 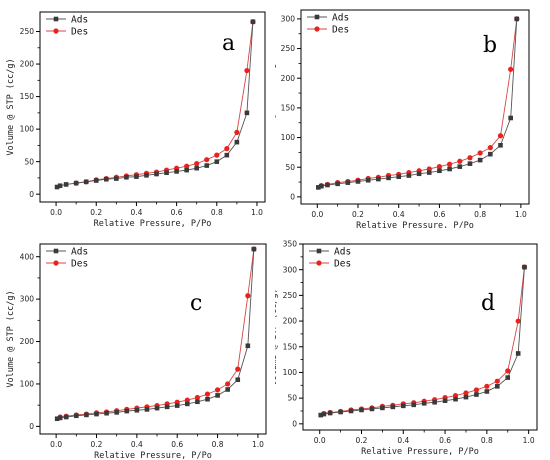 I want to click on x-tick-label: 0.2, so click(x=362, y=440).